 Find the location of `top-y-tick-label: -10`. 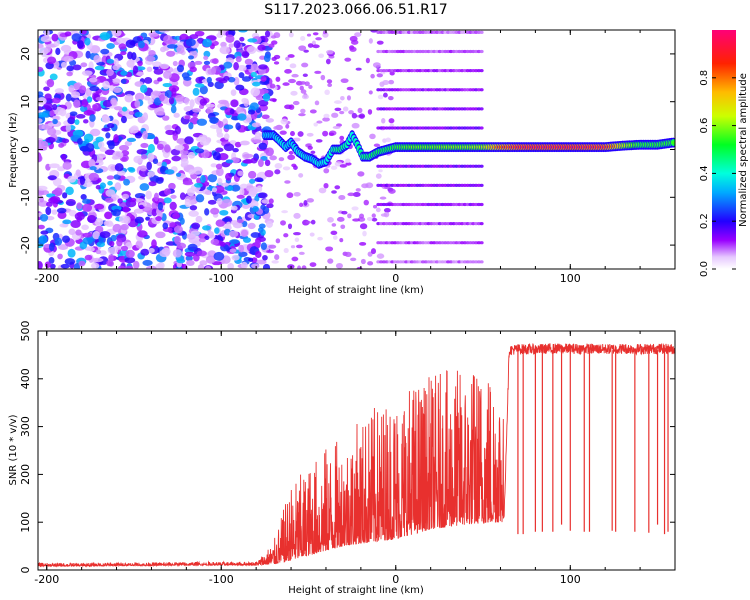

top-y-tick-label: -10 is located at coordinates (25, 197).